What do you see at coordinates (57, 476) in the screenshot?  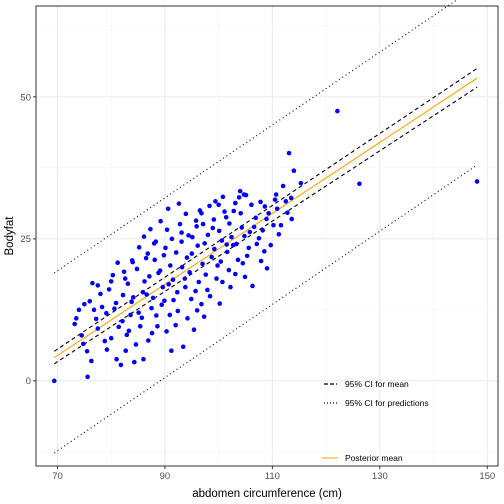 I see `x-tick-label: 70` at bounding box center [57, 476].